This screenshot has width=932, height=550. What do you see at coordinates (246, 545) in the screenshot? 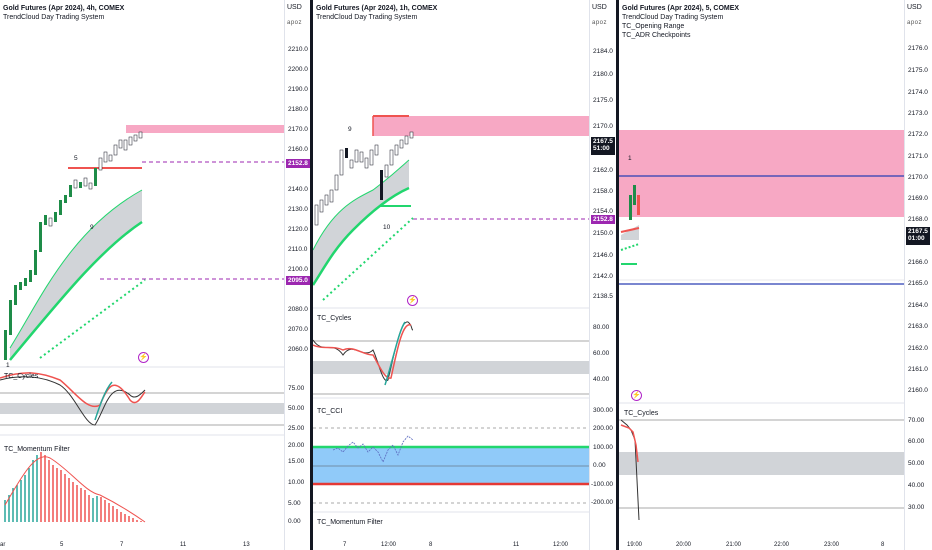
I see `time-label: 13` at bounding box center [246, 545].